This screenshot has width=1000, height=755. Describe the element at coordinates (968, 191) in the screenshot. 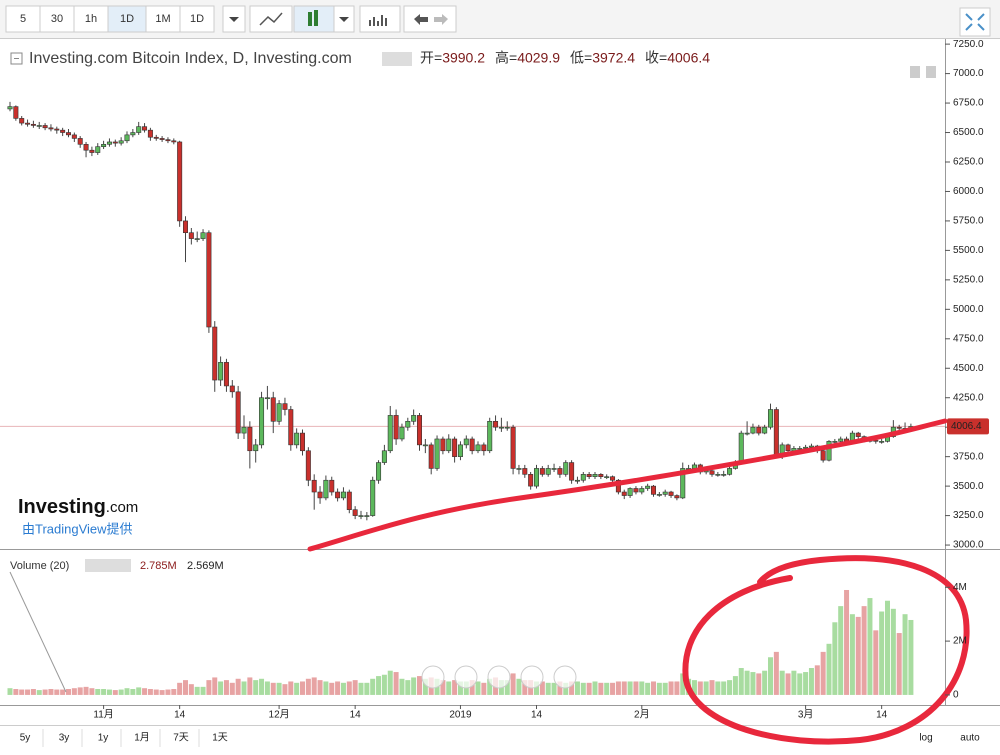

I see `y-tick-label: 6000.0` at that location.